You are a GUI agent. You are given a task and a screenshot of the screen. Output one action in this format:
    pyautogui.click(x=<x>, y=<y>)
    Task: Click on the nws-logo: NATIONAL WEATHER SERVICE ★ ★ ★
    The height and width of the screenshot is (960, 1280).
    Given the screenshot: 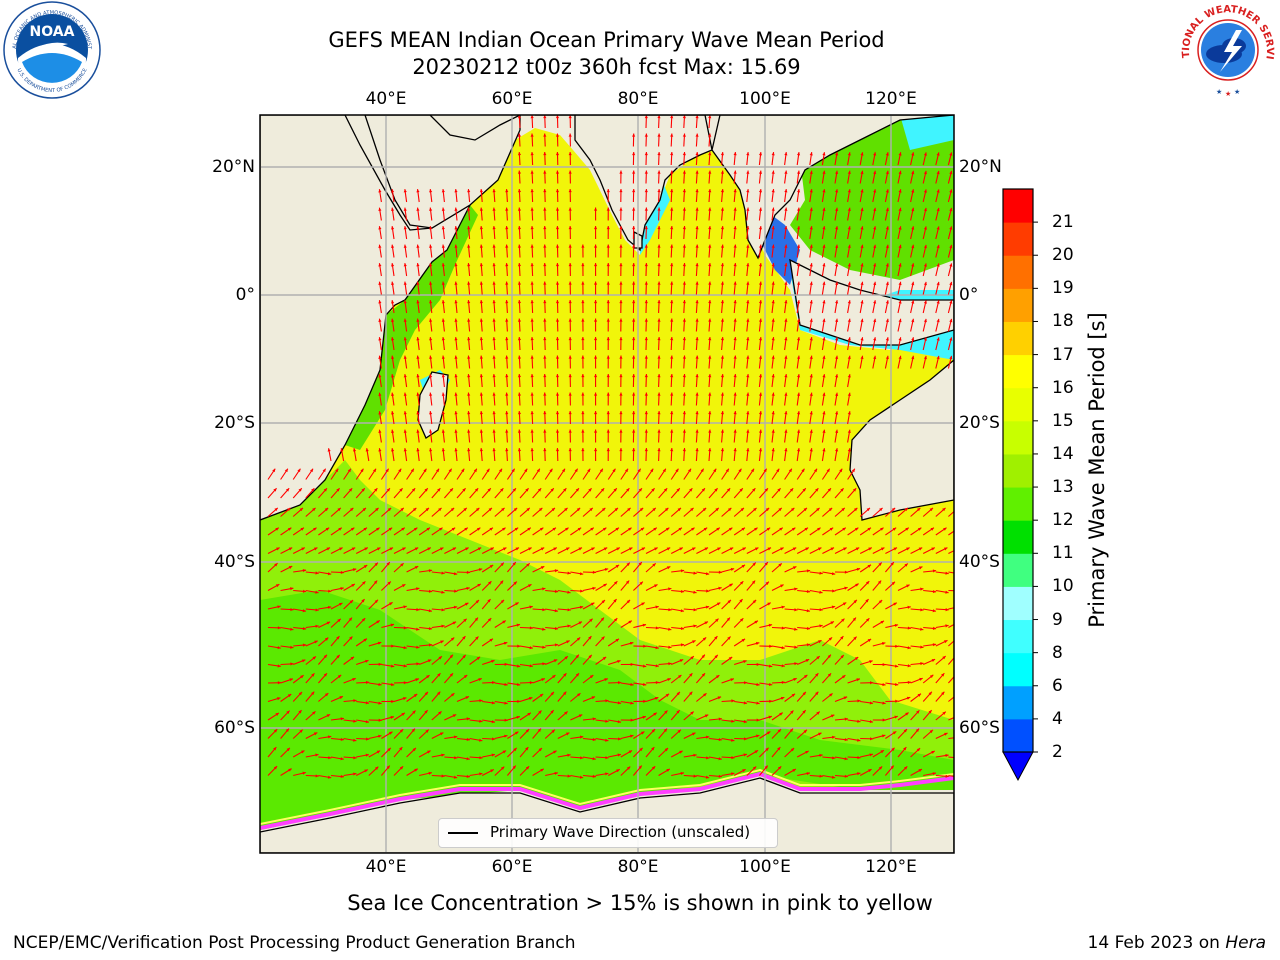 What is the action you would take?
    pyautogui.click(x=1226, y=50)
    